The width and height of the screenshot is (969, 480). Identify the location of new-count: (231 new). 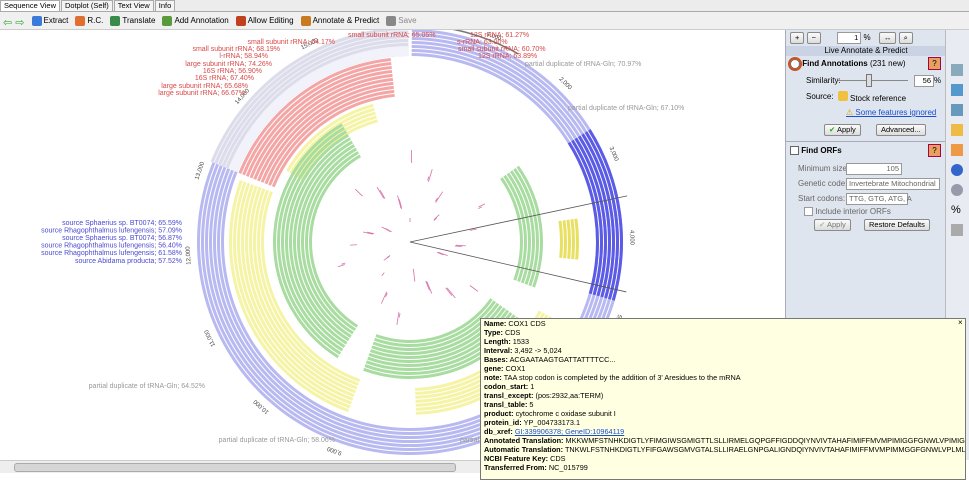
(888, 63).